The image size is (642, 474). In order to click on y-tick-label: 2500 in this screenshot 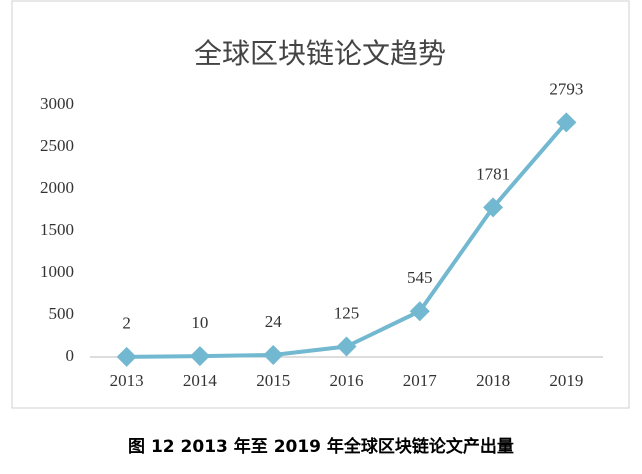, I will do `click(57, 145)`.